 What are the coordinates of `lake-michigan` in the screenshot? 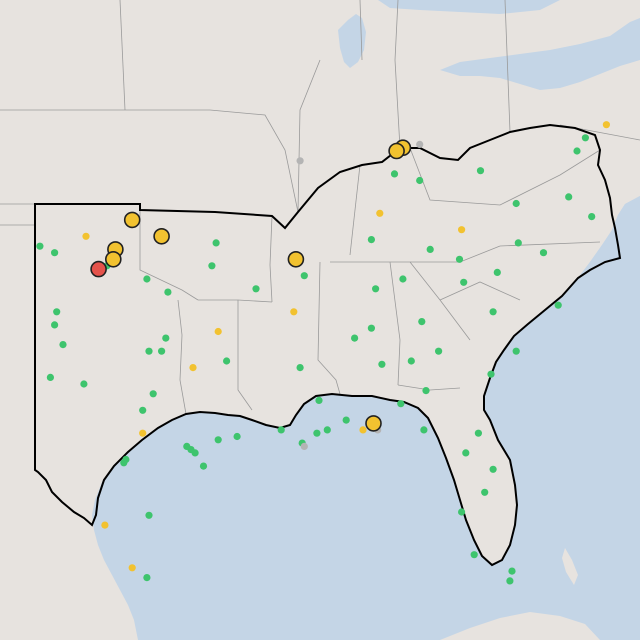 It's located at (352, 41).